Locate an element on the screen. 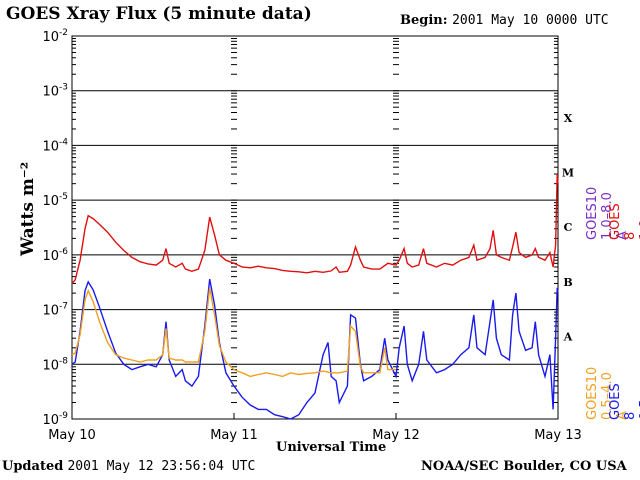  begin-label: Begin: is located at coordinates (424, 20).